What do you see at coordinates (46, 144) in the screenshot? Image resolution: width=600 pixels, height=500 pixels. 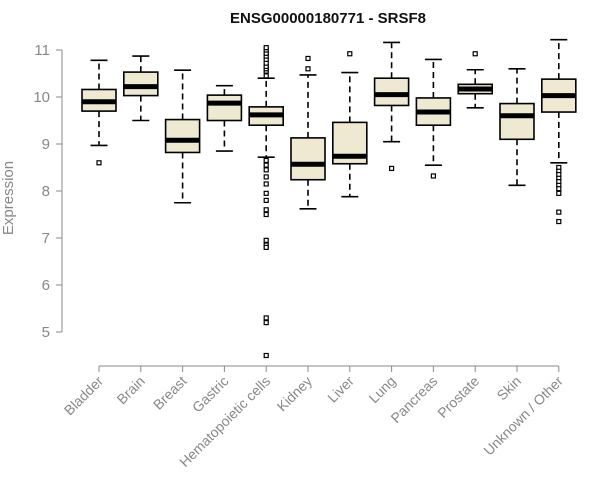 I see `y-tick-label: 9` at bounding box center [46, 144].